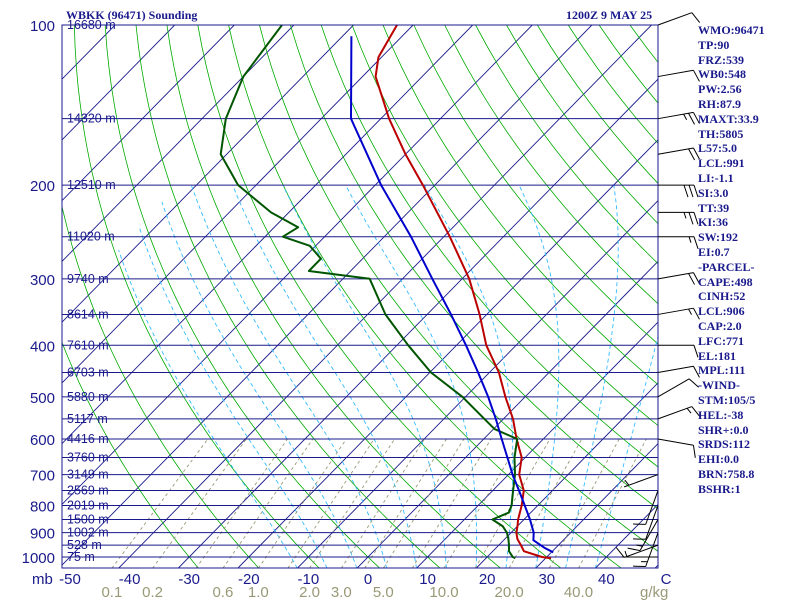 The width and height of the screenshot is (800, 600). Describe the element at coordinates (42, 476) in the screenshot. I see `pressure-tick-label: 700` at that location.